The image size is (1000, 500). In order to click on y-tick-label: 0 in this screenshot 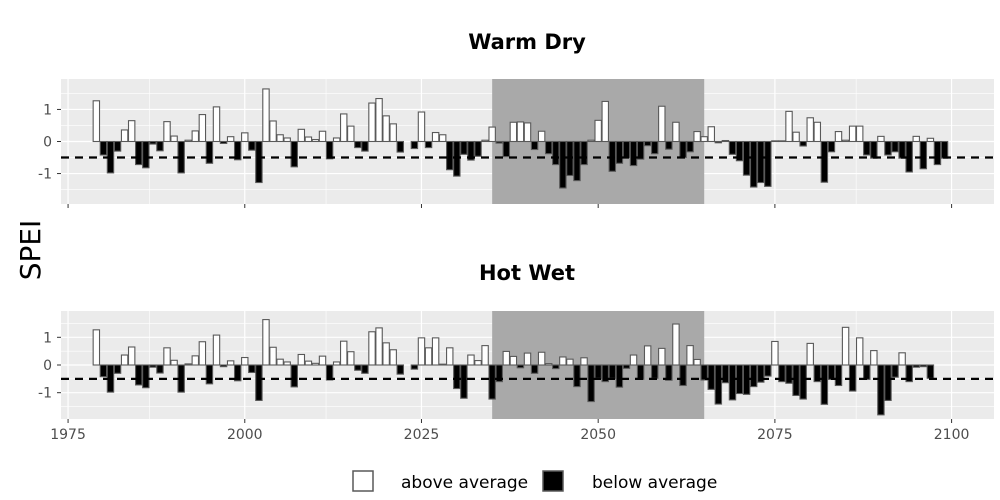, I will do `click(47, 143)`.